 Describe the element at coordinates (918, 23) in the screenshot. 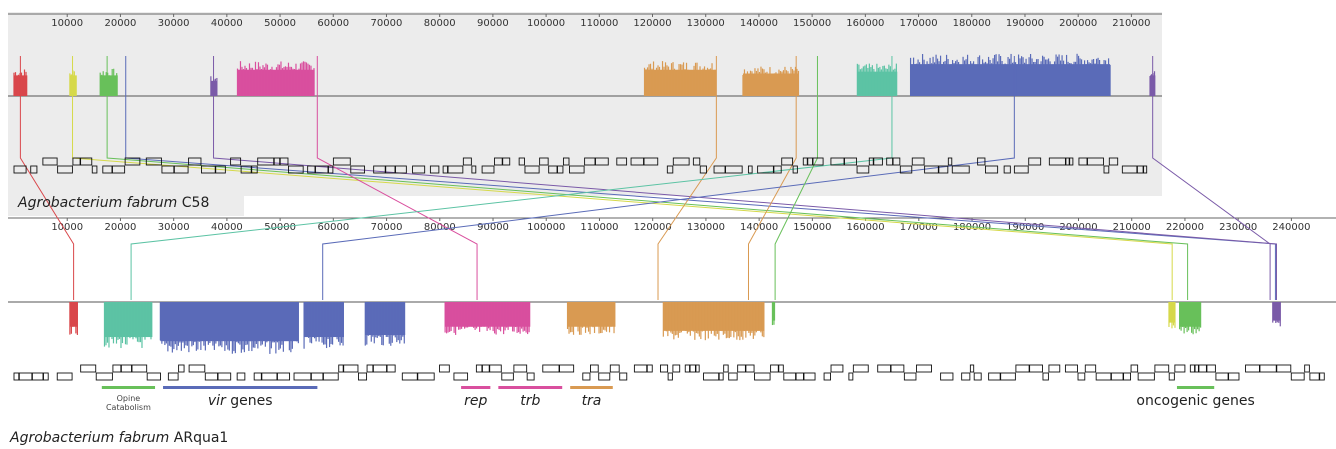

I see `tick-label: 170000` at that location.